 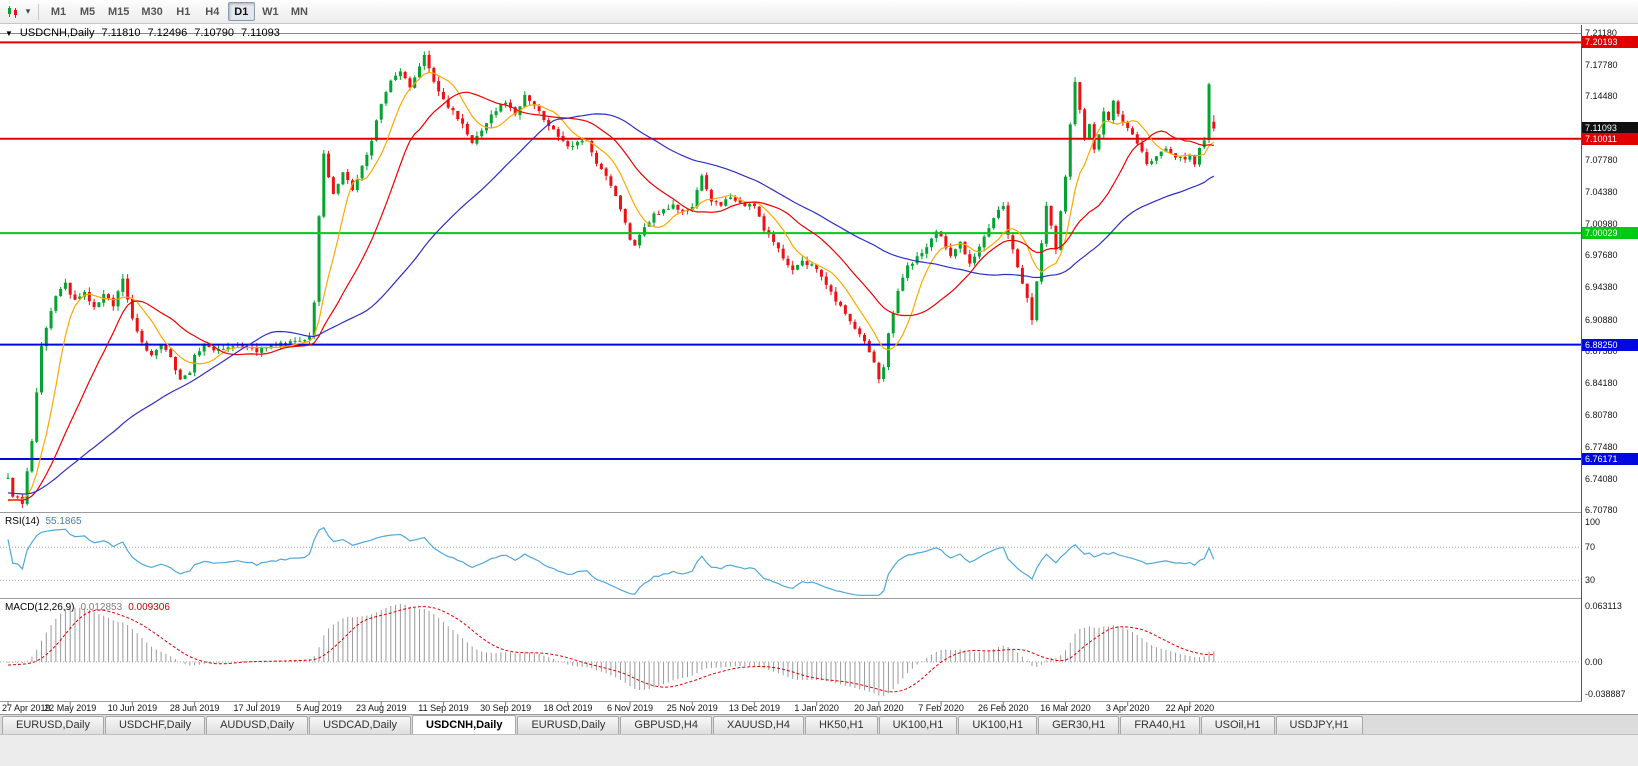 I want to click on timeframe-button-mn: MN, so click(x=299, y=11).